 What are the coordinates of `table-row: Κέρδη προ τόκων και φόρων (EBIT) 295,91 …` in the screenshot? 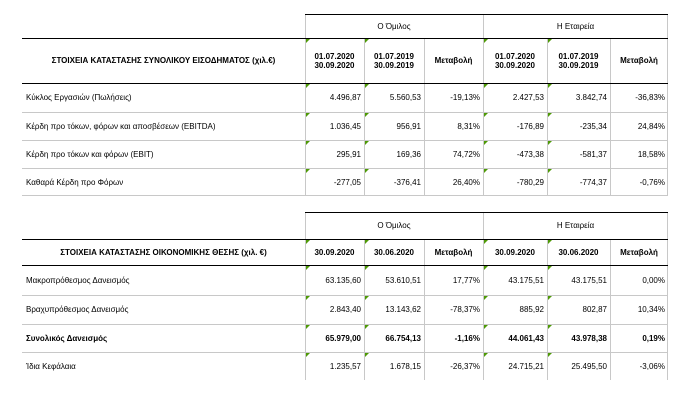 It's located at (345, 154).